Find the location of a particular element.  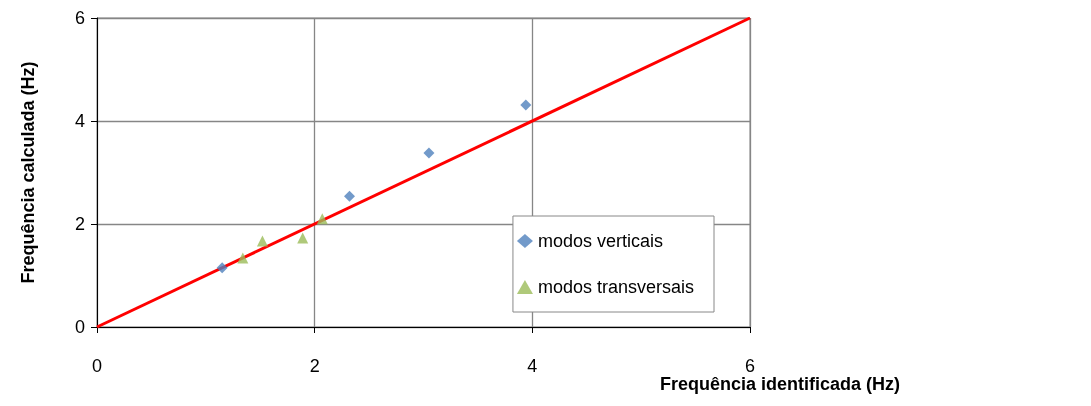

x-tick-label: 4 is located at coordinates (532, 366).